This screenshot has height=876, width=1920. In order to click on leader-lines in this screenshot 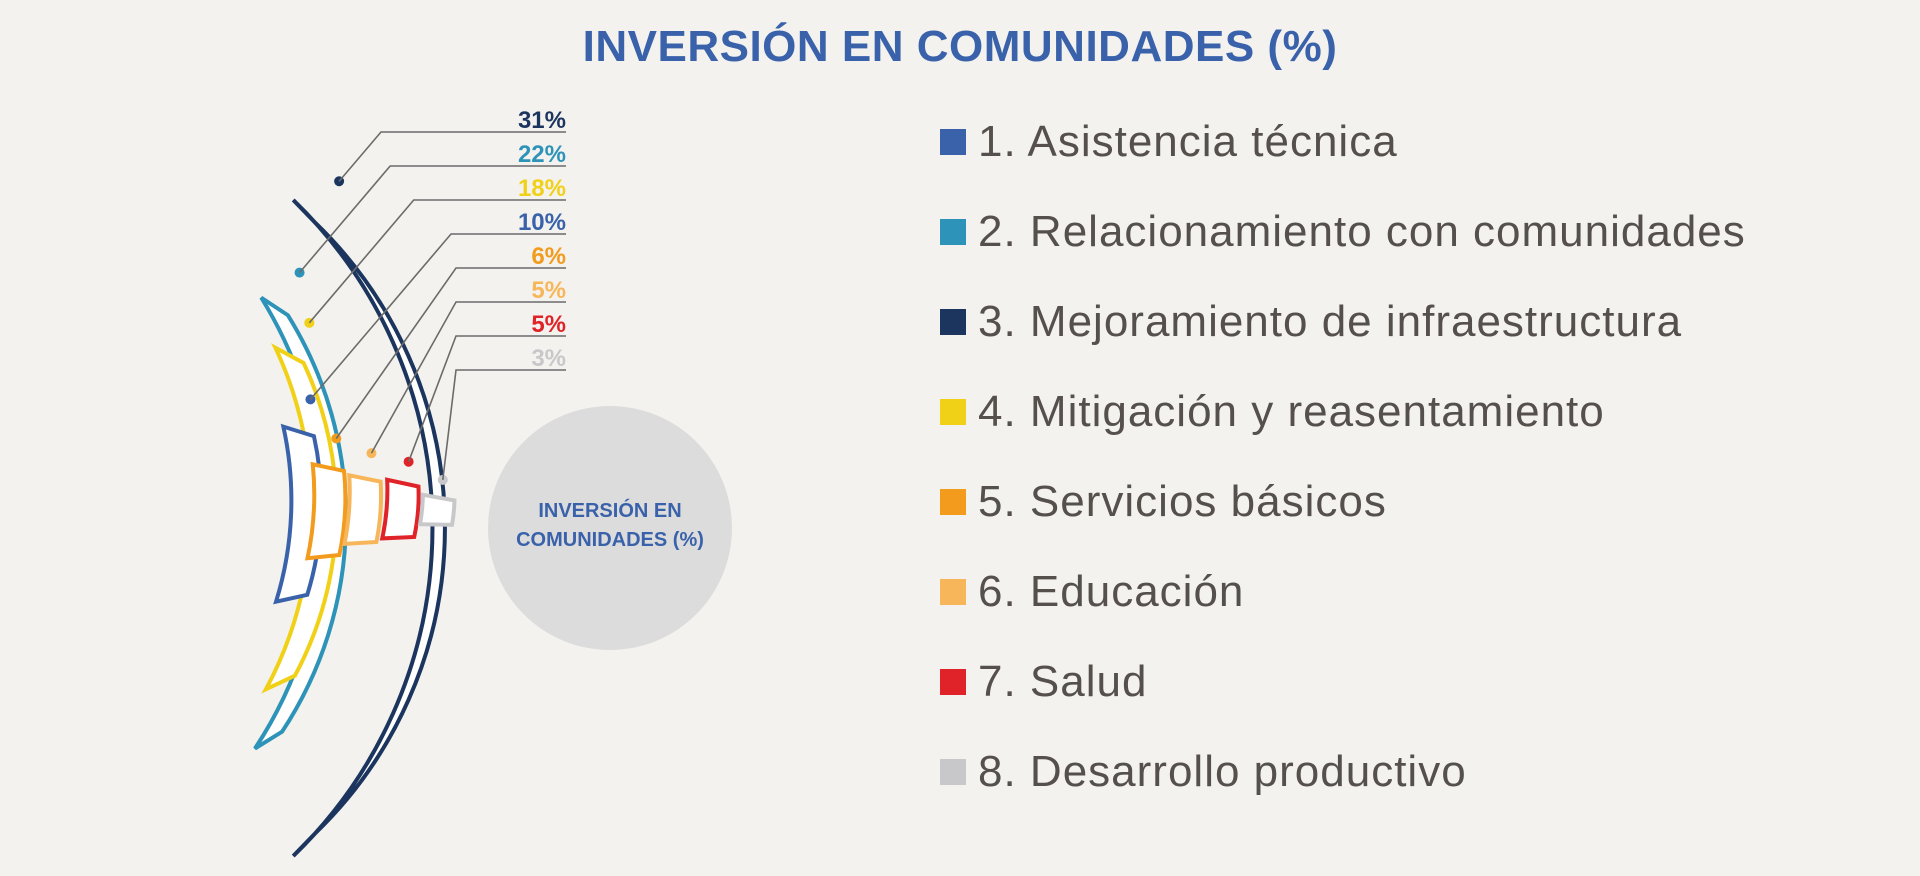, I will do `click(430, 308)`.